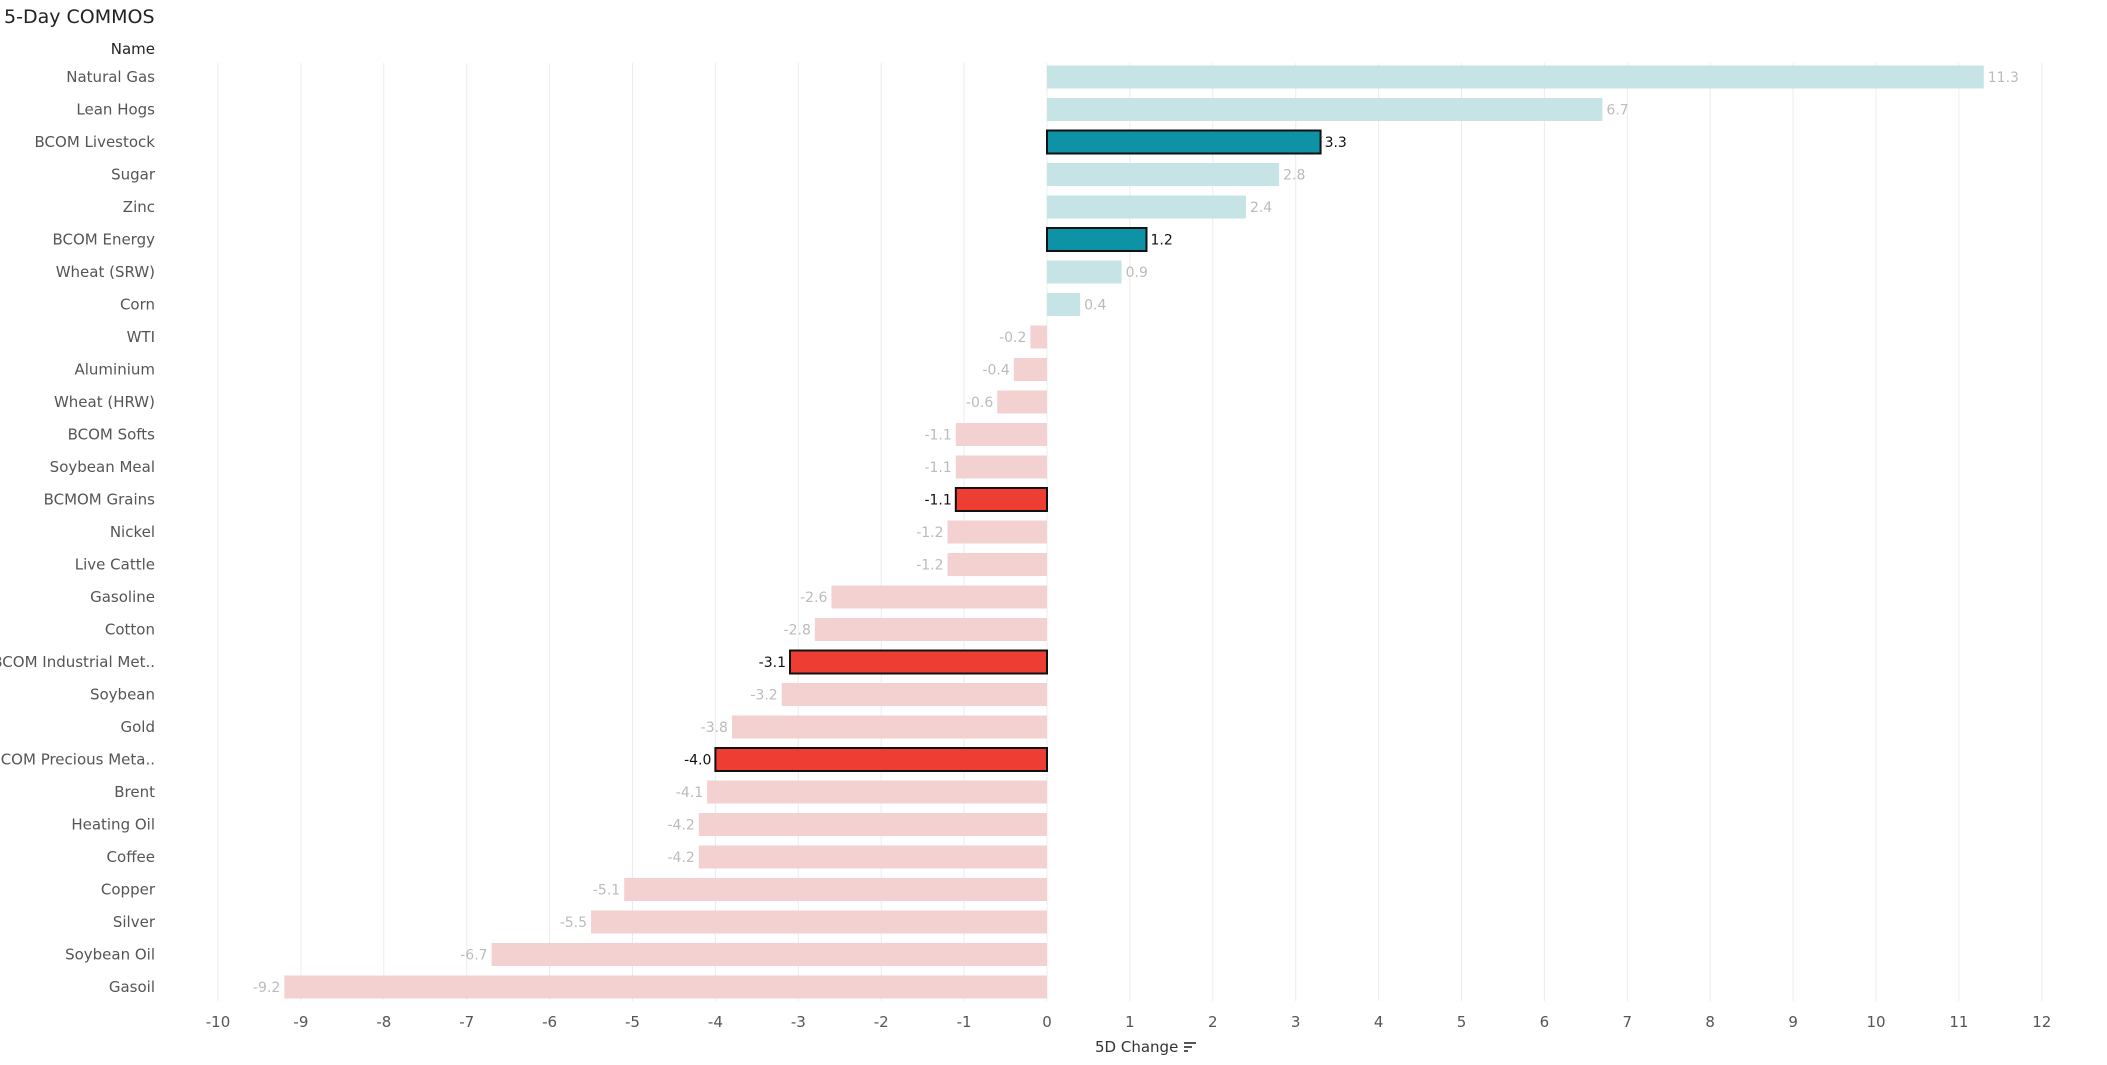  What do you see at coordinates (714, 728) in the screenshot?
I see `data-label: -3.8` at bounding box center [714, 728].